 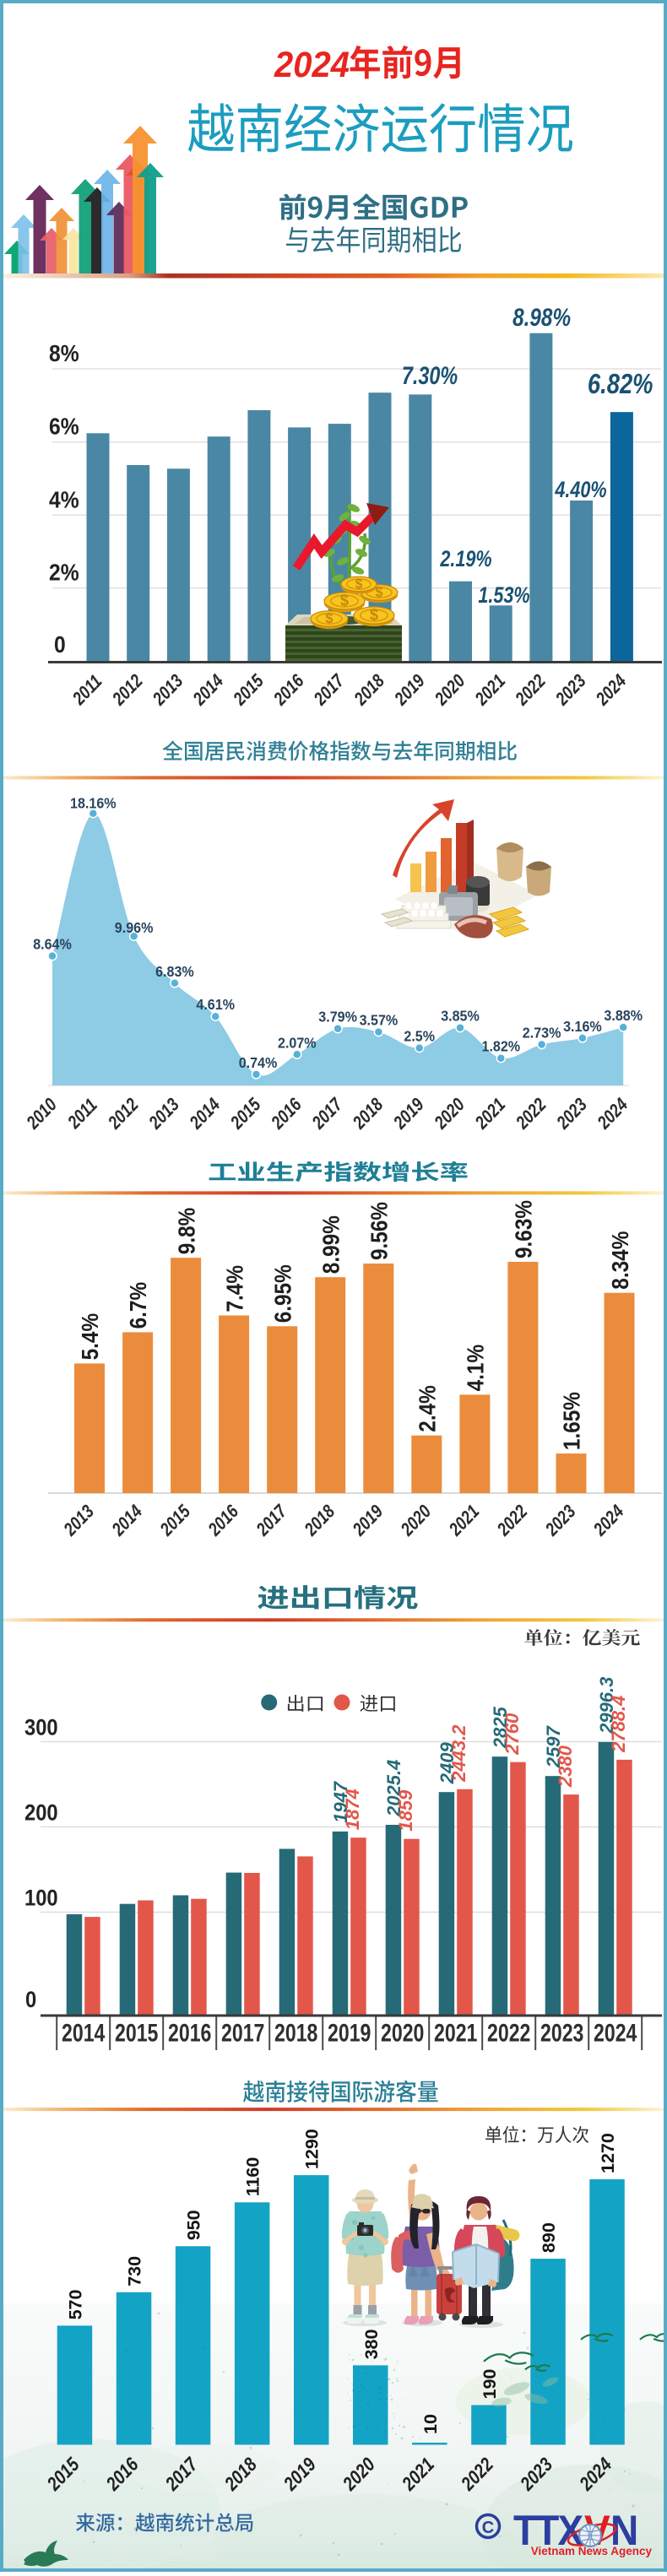 What do you see at coordinates (93, 803) in the screenshot?
I see `svg-text: 18.16%` at bounding box center [93, 803].